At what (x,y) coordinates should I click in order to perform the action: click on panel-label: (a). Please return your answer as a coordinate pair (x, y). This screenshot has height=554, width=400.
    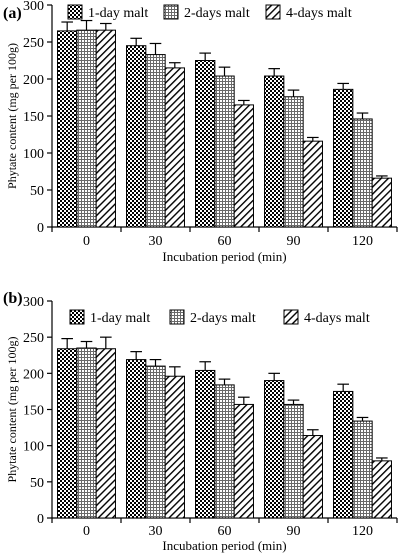
    Looking at the image, I should click on (12, 13).